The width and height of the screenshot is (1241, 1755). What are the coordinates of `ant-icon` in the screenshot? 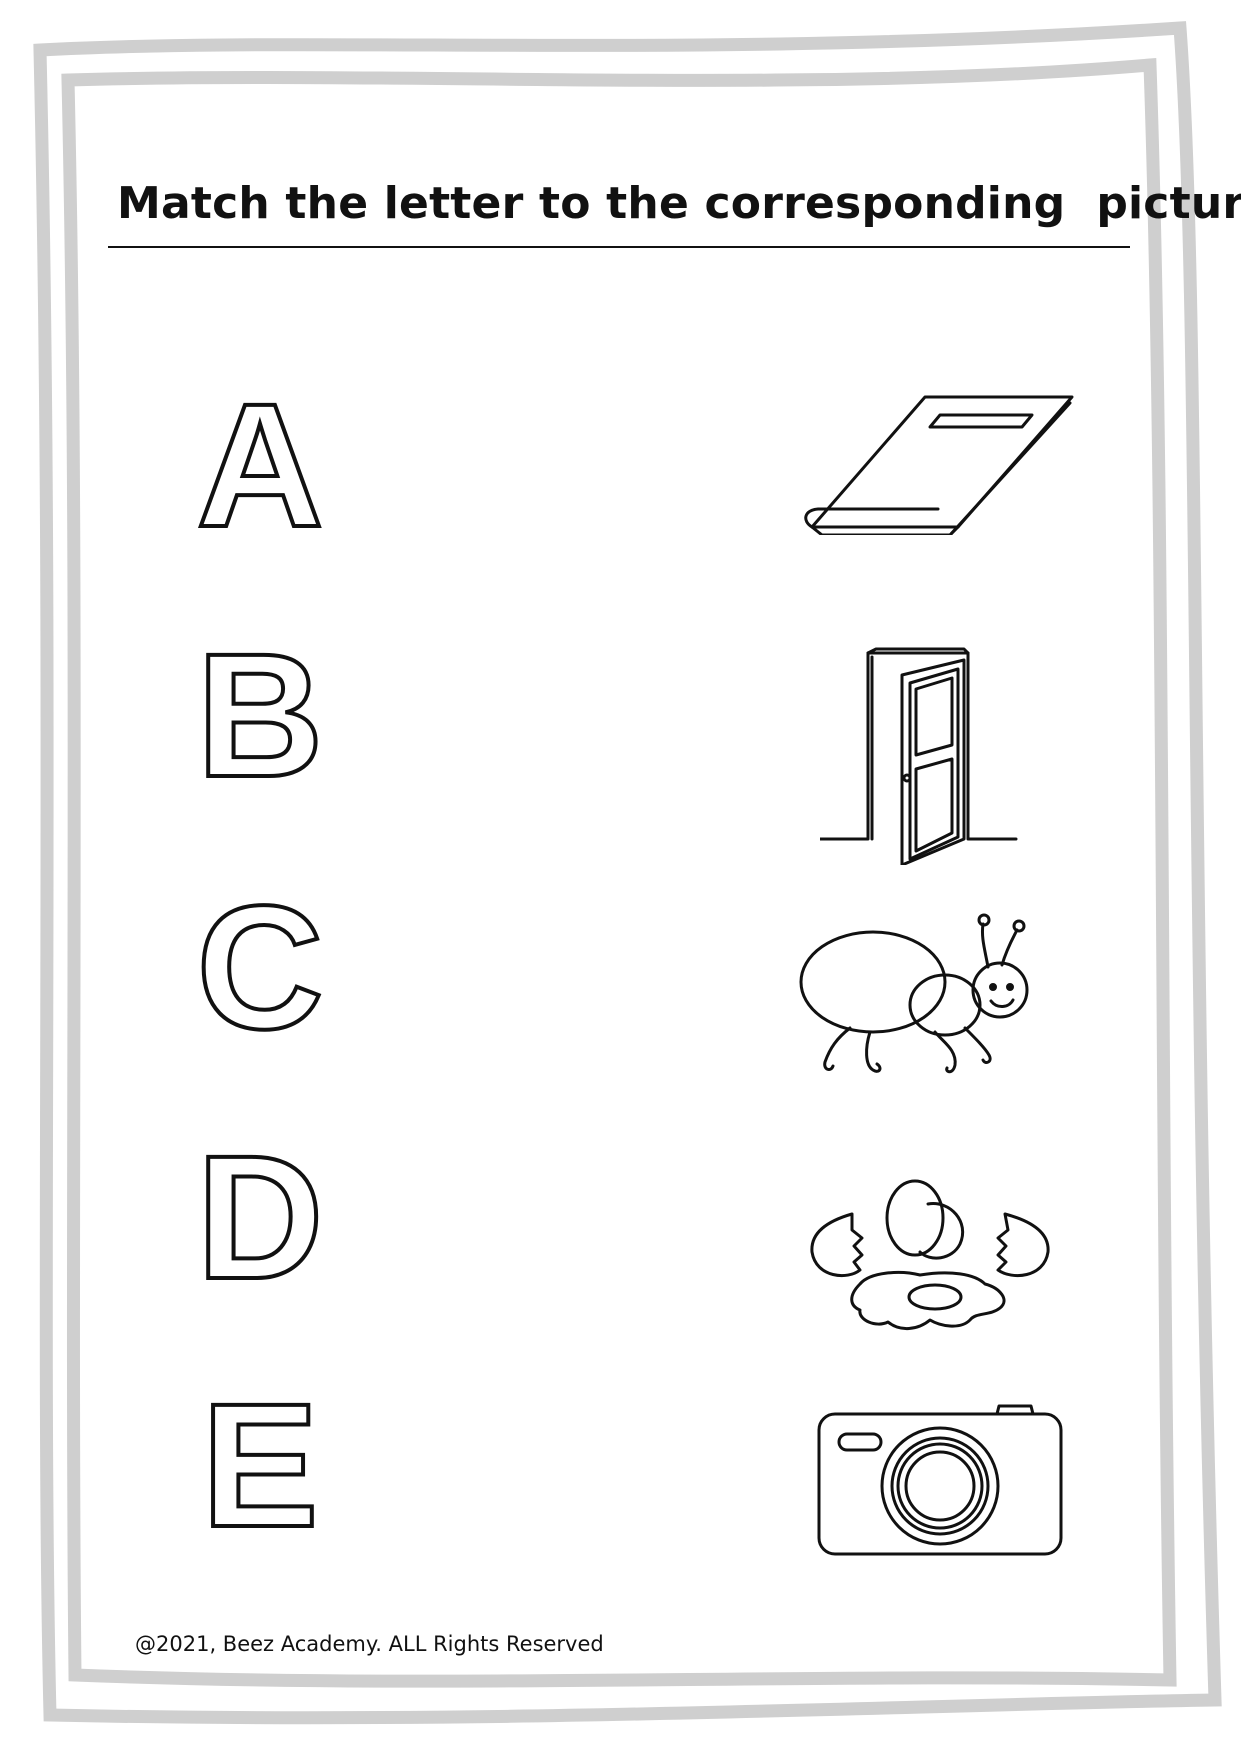 It's located at (914, 993).